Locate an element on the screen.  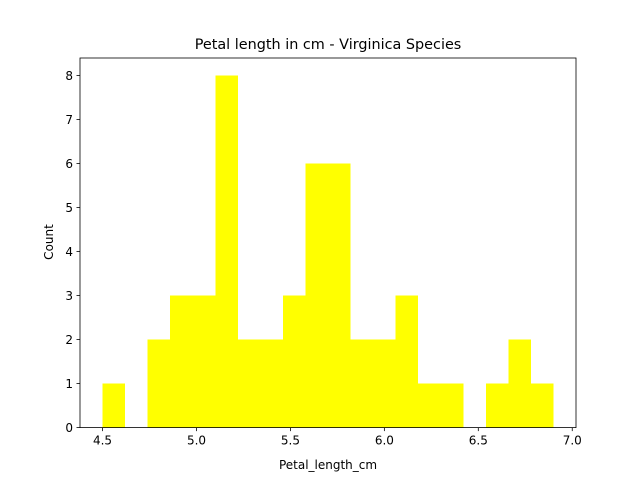
y-tick-label: 8 is located at coordinates (69, 76).